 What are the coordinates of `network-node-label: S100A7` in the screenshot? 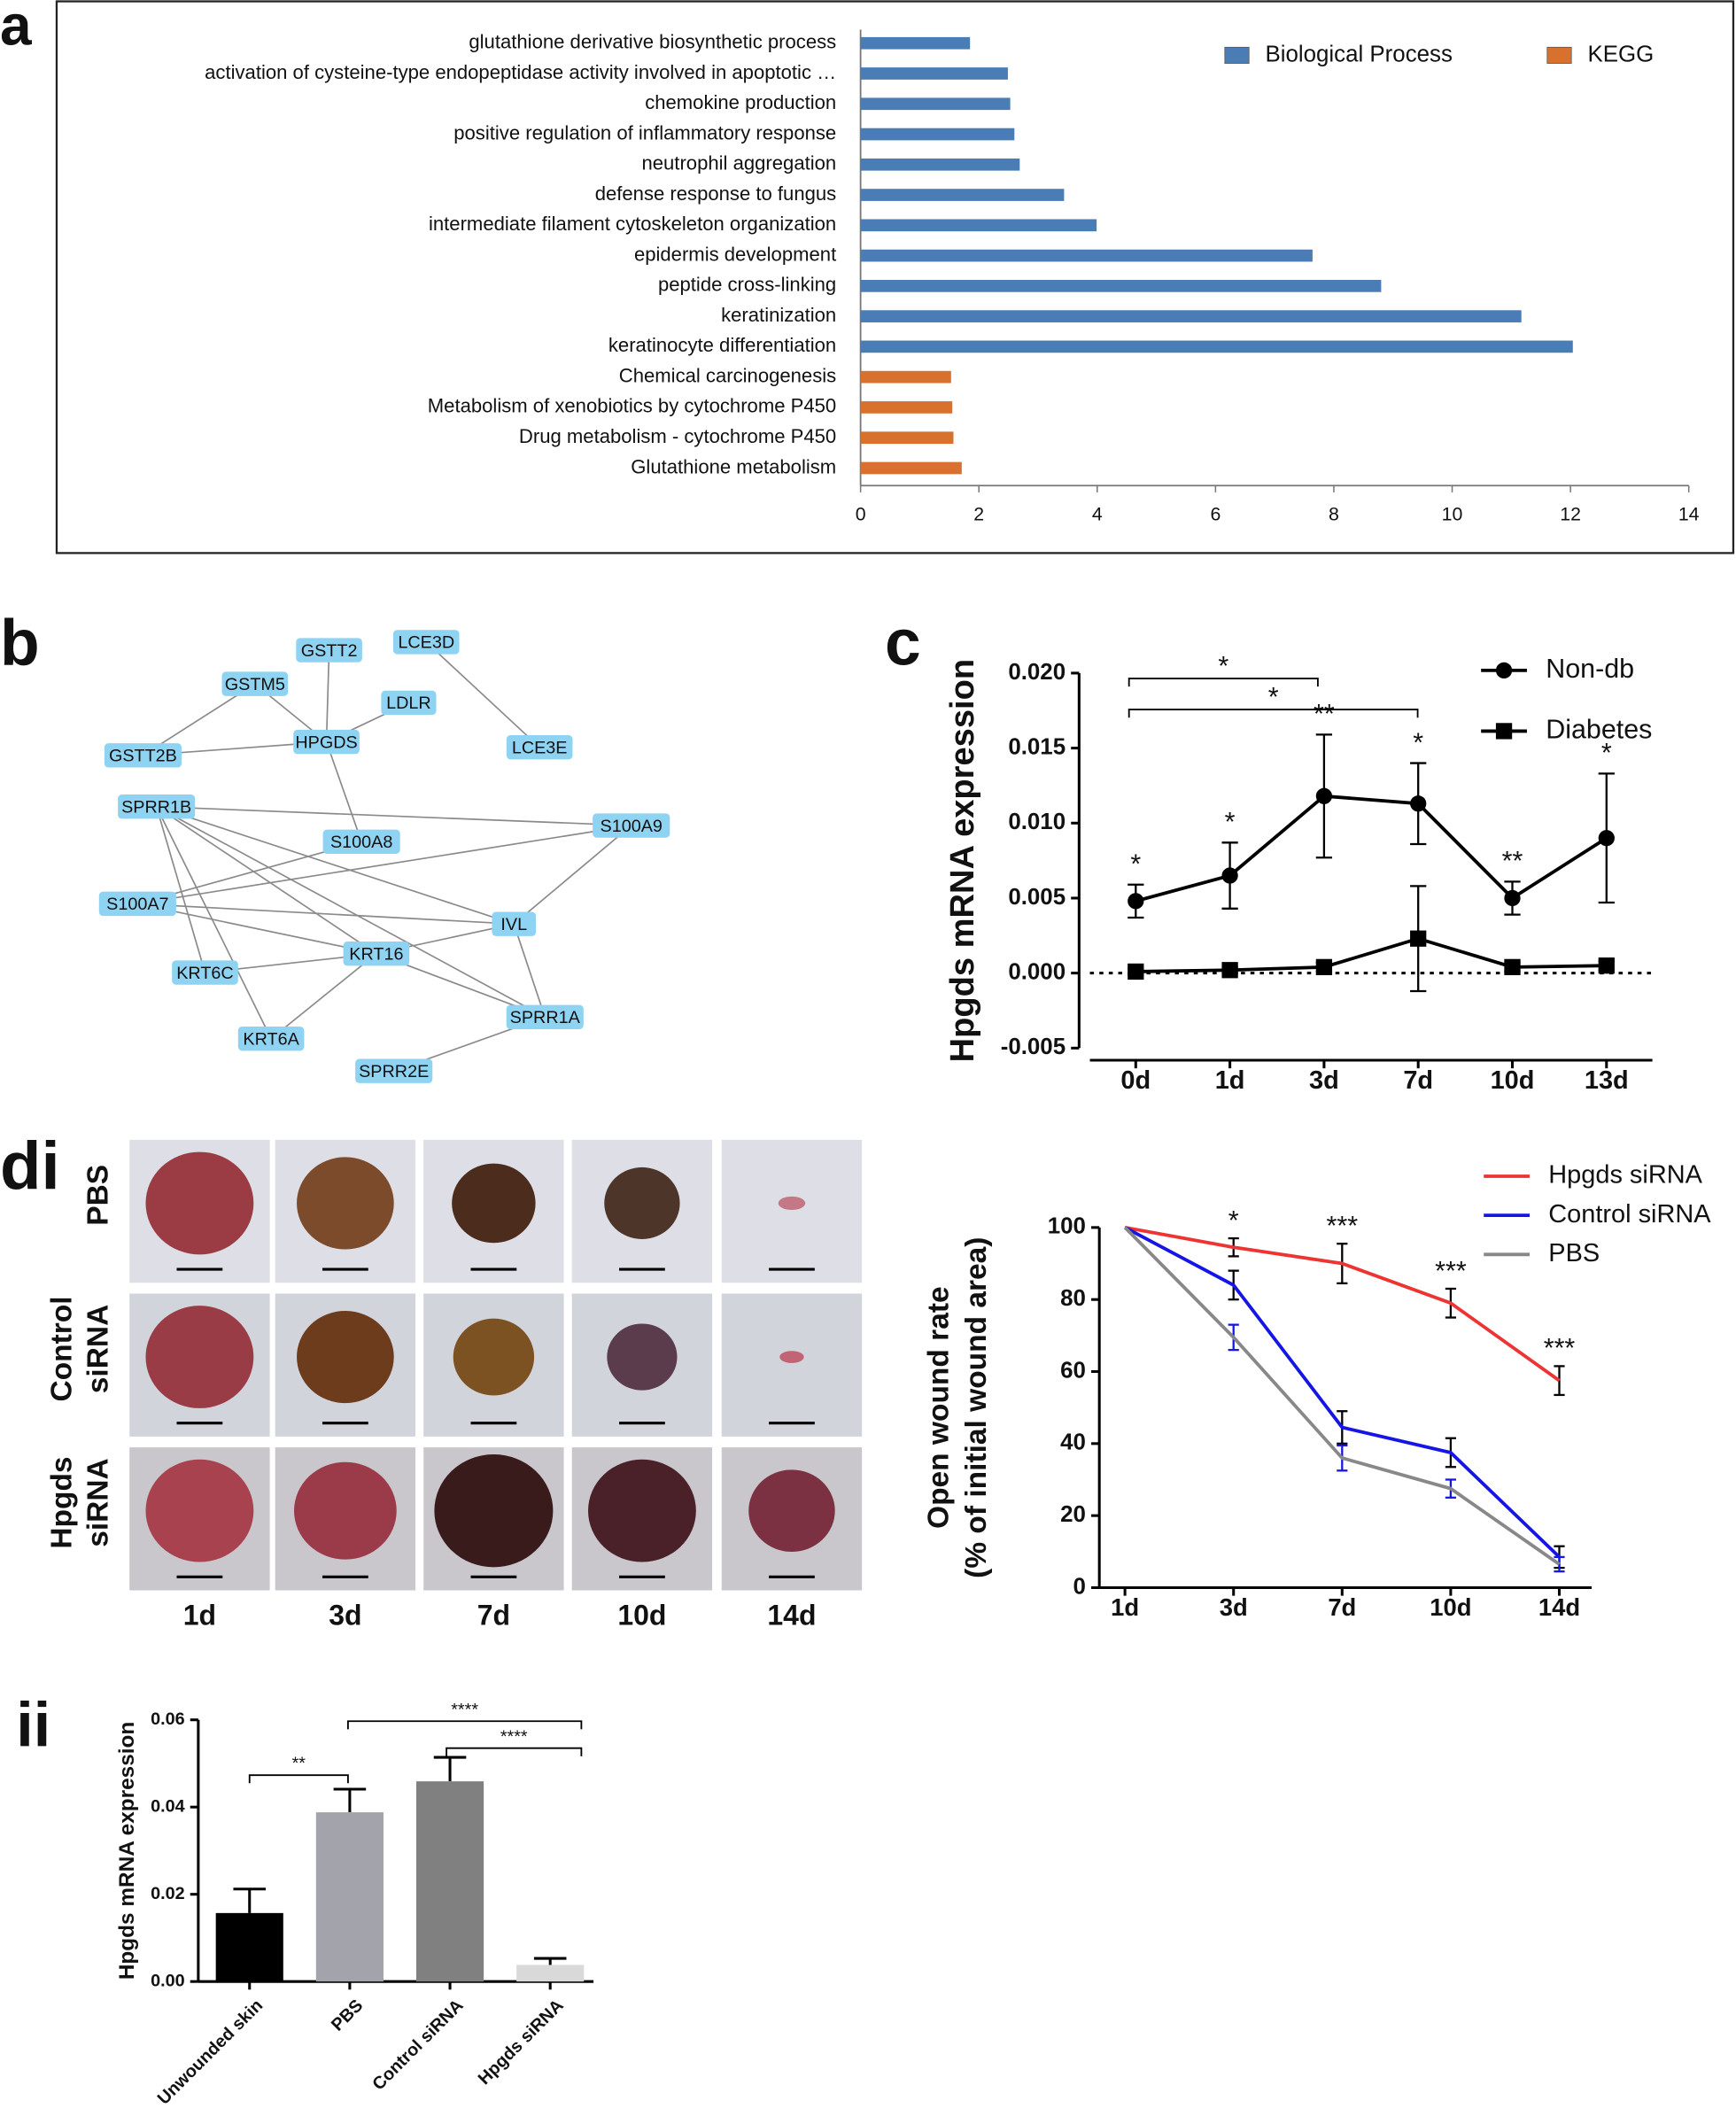 It's located at (137, 904).